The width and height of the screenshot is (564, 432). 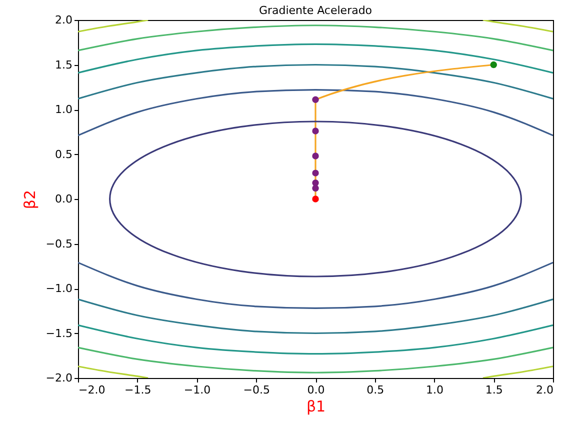 I want to click on x-tick-label: 0.0, so click(x=316, y=390).